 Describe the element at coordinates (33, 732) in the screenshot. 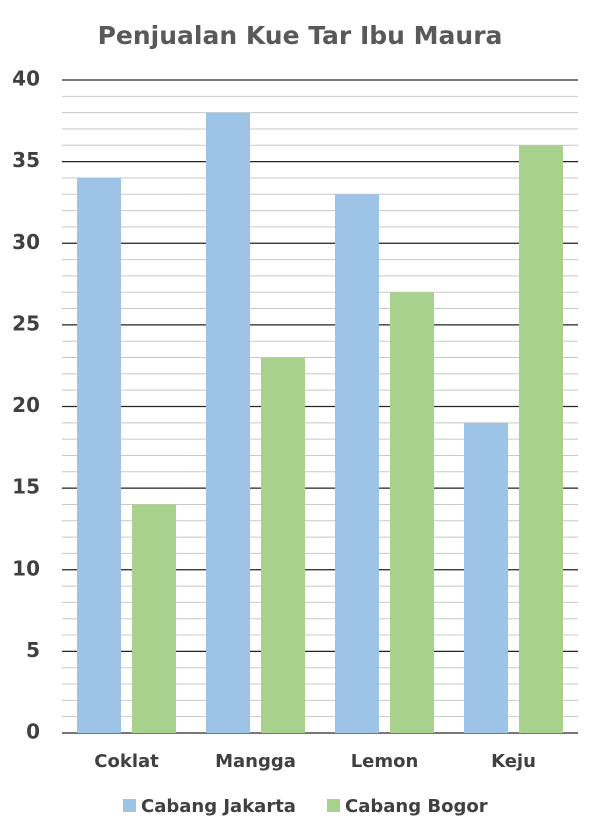

I see `y-tick-label: 0` at that location.